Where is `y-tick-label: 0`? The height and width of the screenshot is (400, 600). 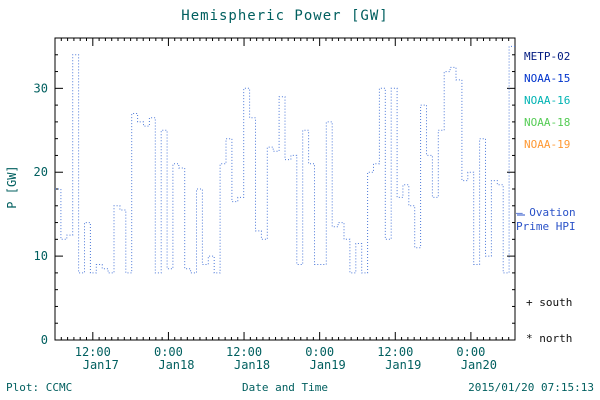
y-tick-label: 0 is located at coordinates (44, 340).